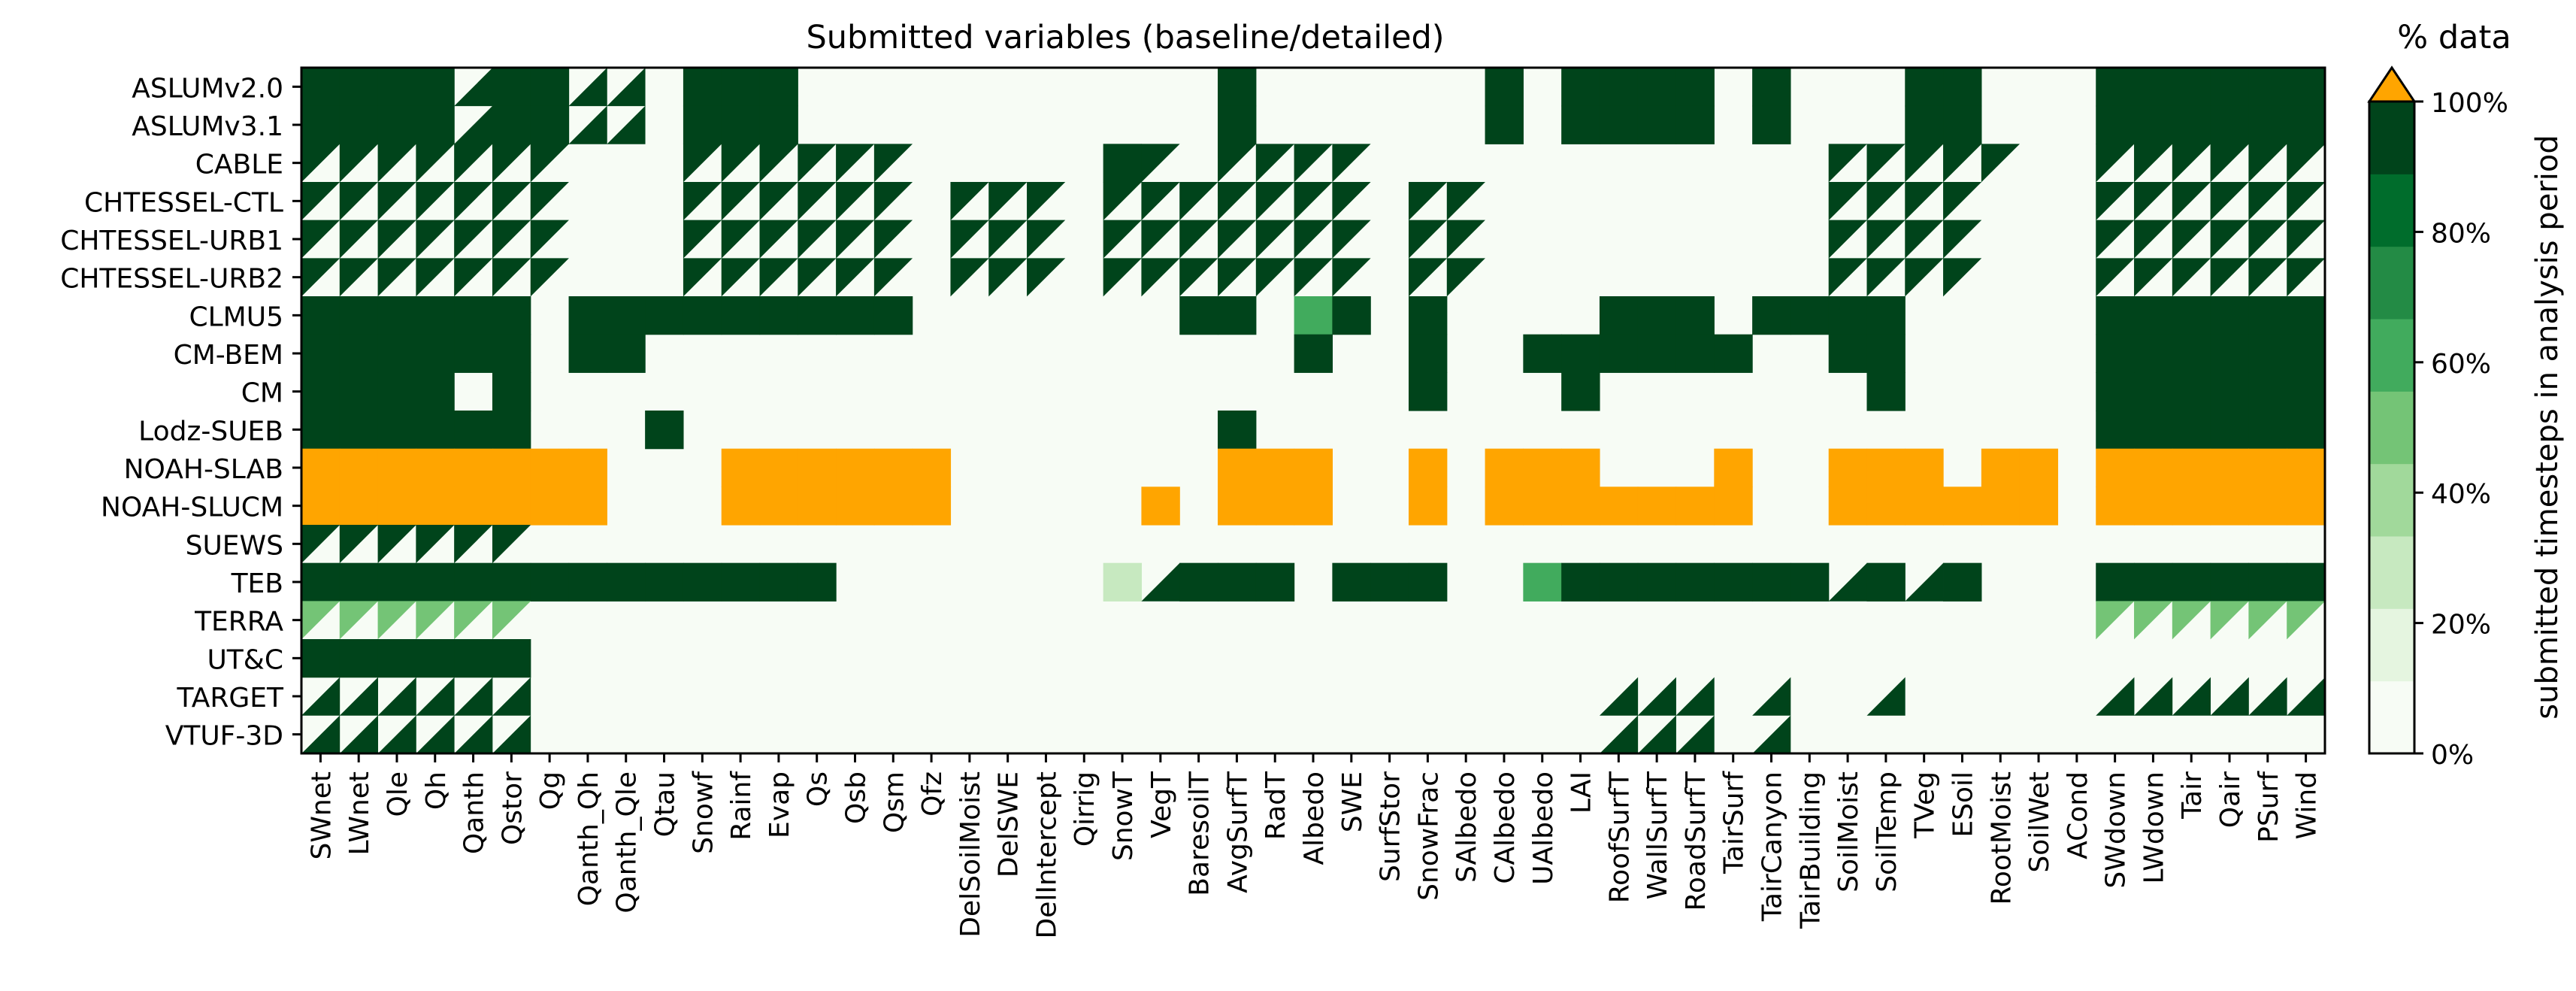  I want to click on cell-chtessel-urb1-qstor, so click(511, 239).